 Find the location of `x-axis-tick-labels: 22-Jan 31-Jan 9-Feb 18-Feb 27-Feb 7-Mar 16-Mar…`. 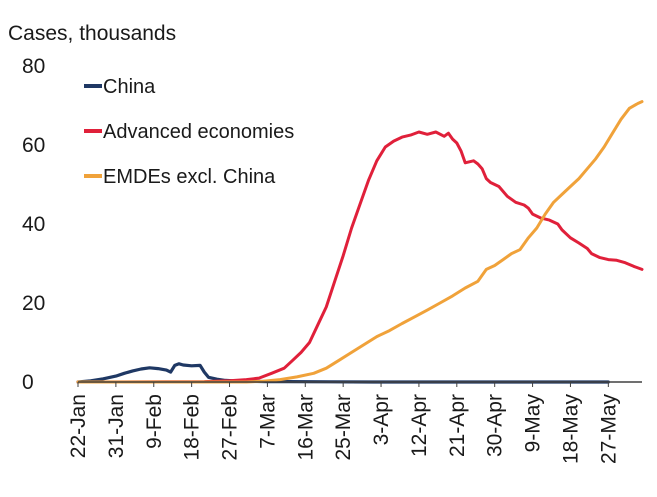

x-axis-tick-labels: 22-Jan 31-Jan 9-Feb 18-Feb 27-Feb 7-Mar 16-Mar… is located at coordinates (343, 429).